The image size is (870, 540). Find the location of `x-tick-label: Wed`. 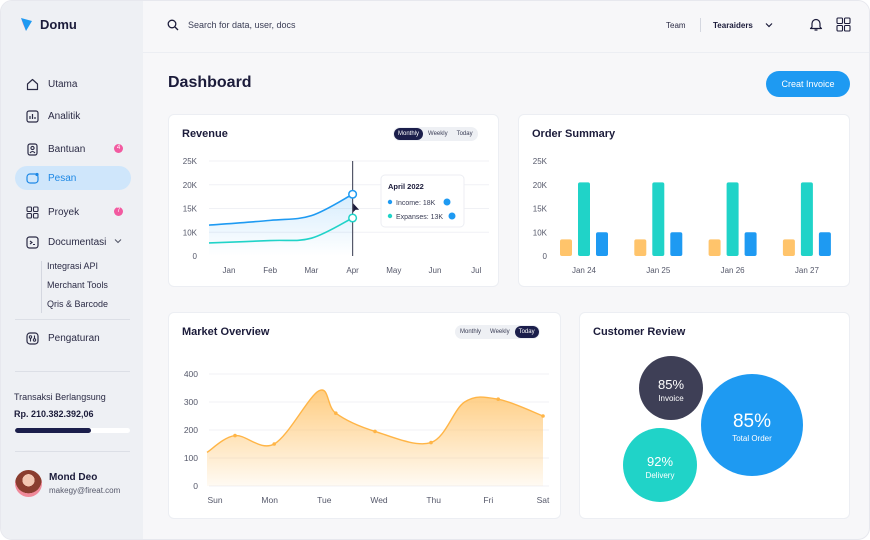

x-tick-label: Wed is located at coordinates (379, 500).